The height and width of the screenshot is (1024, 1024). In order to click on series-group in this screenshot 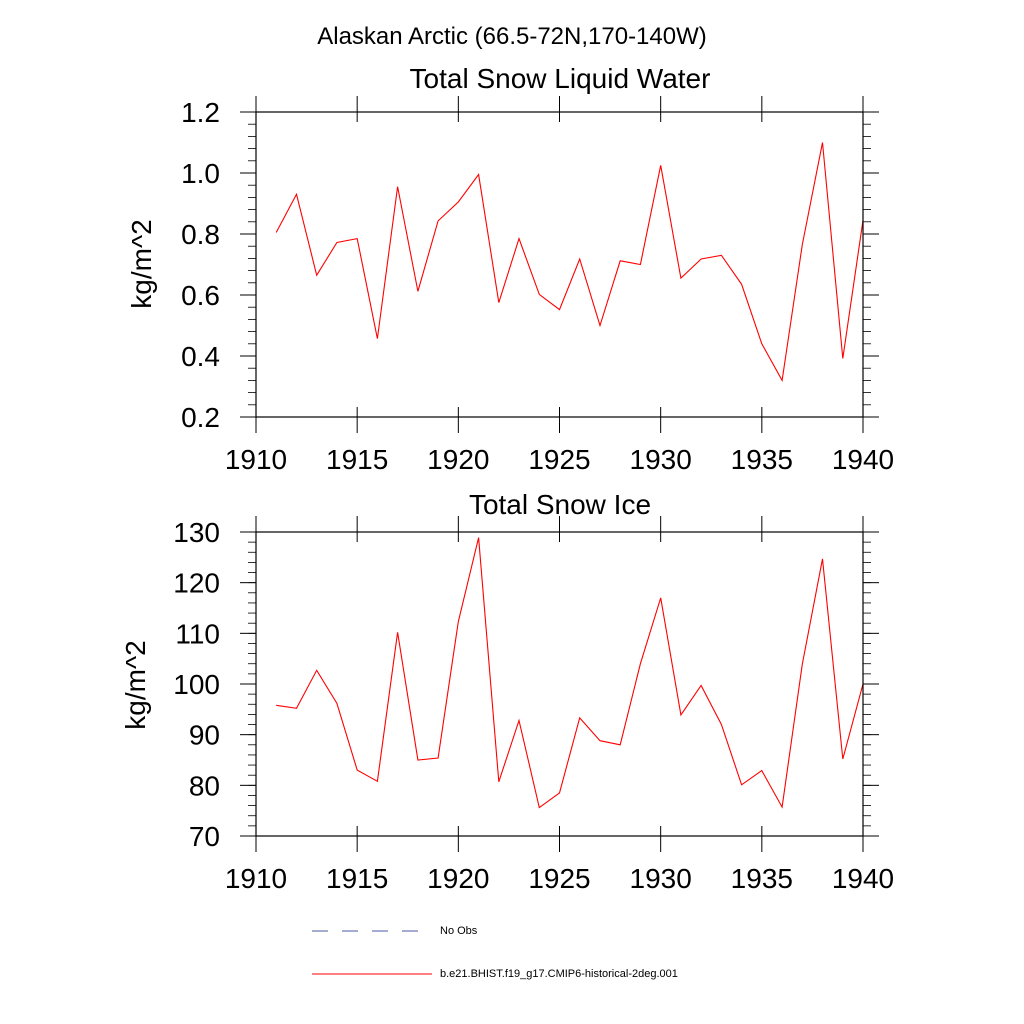, I will do `click(569, 262)`.